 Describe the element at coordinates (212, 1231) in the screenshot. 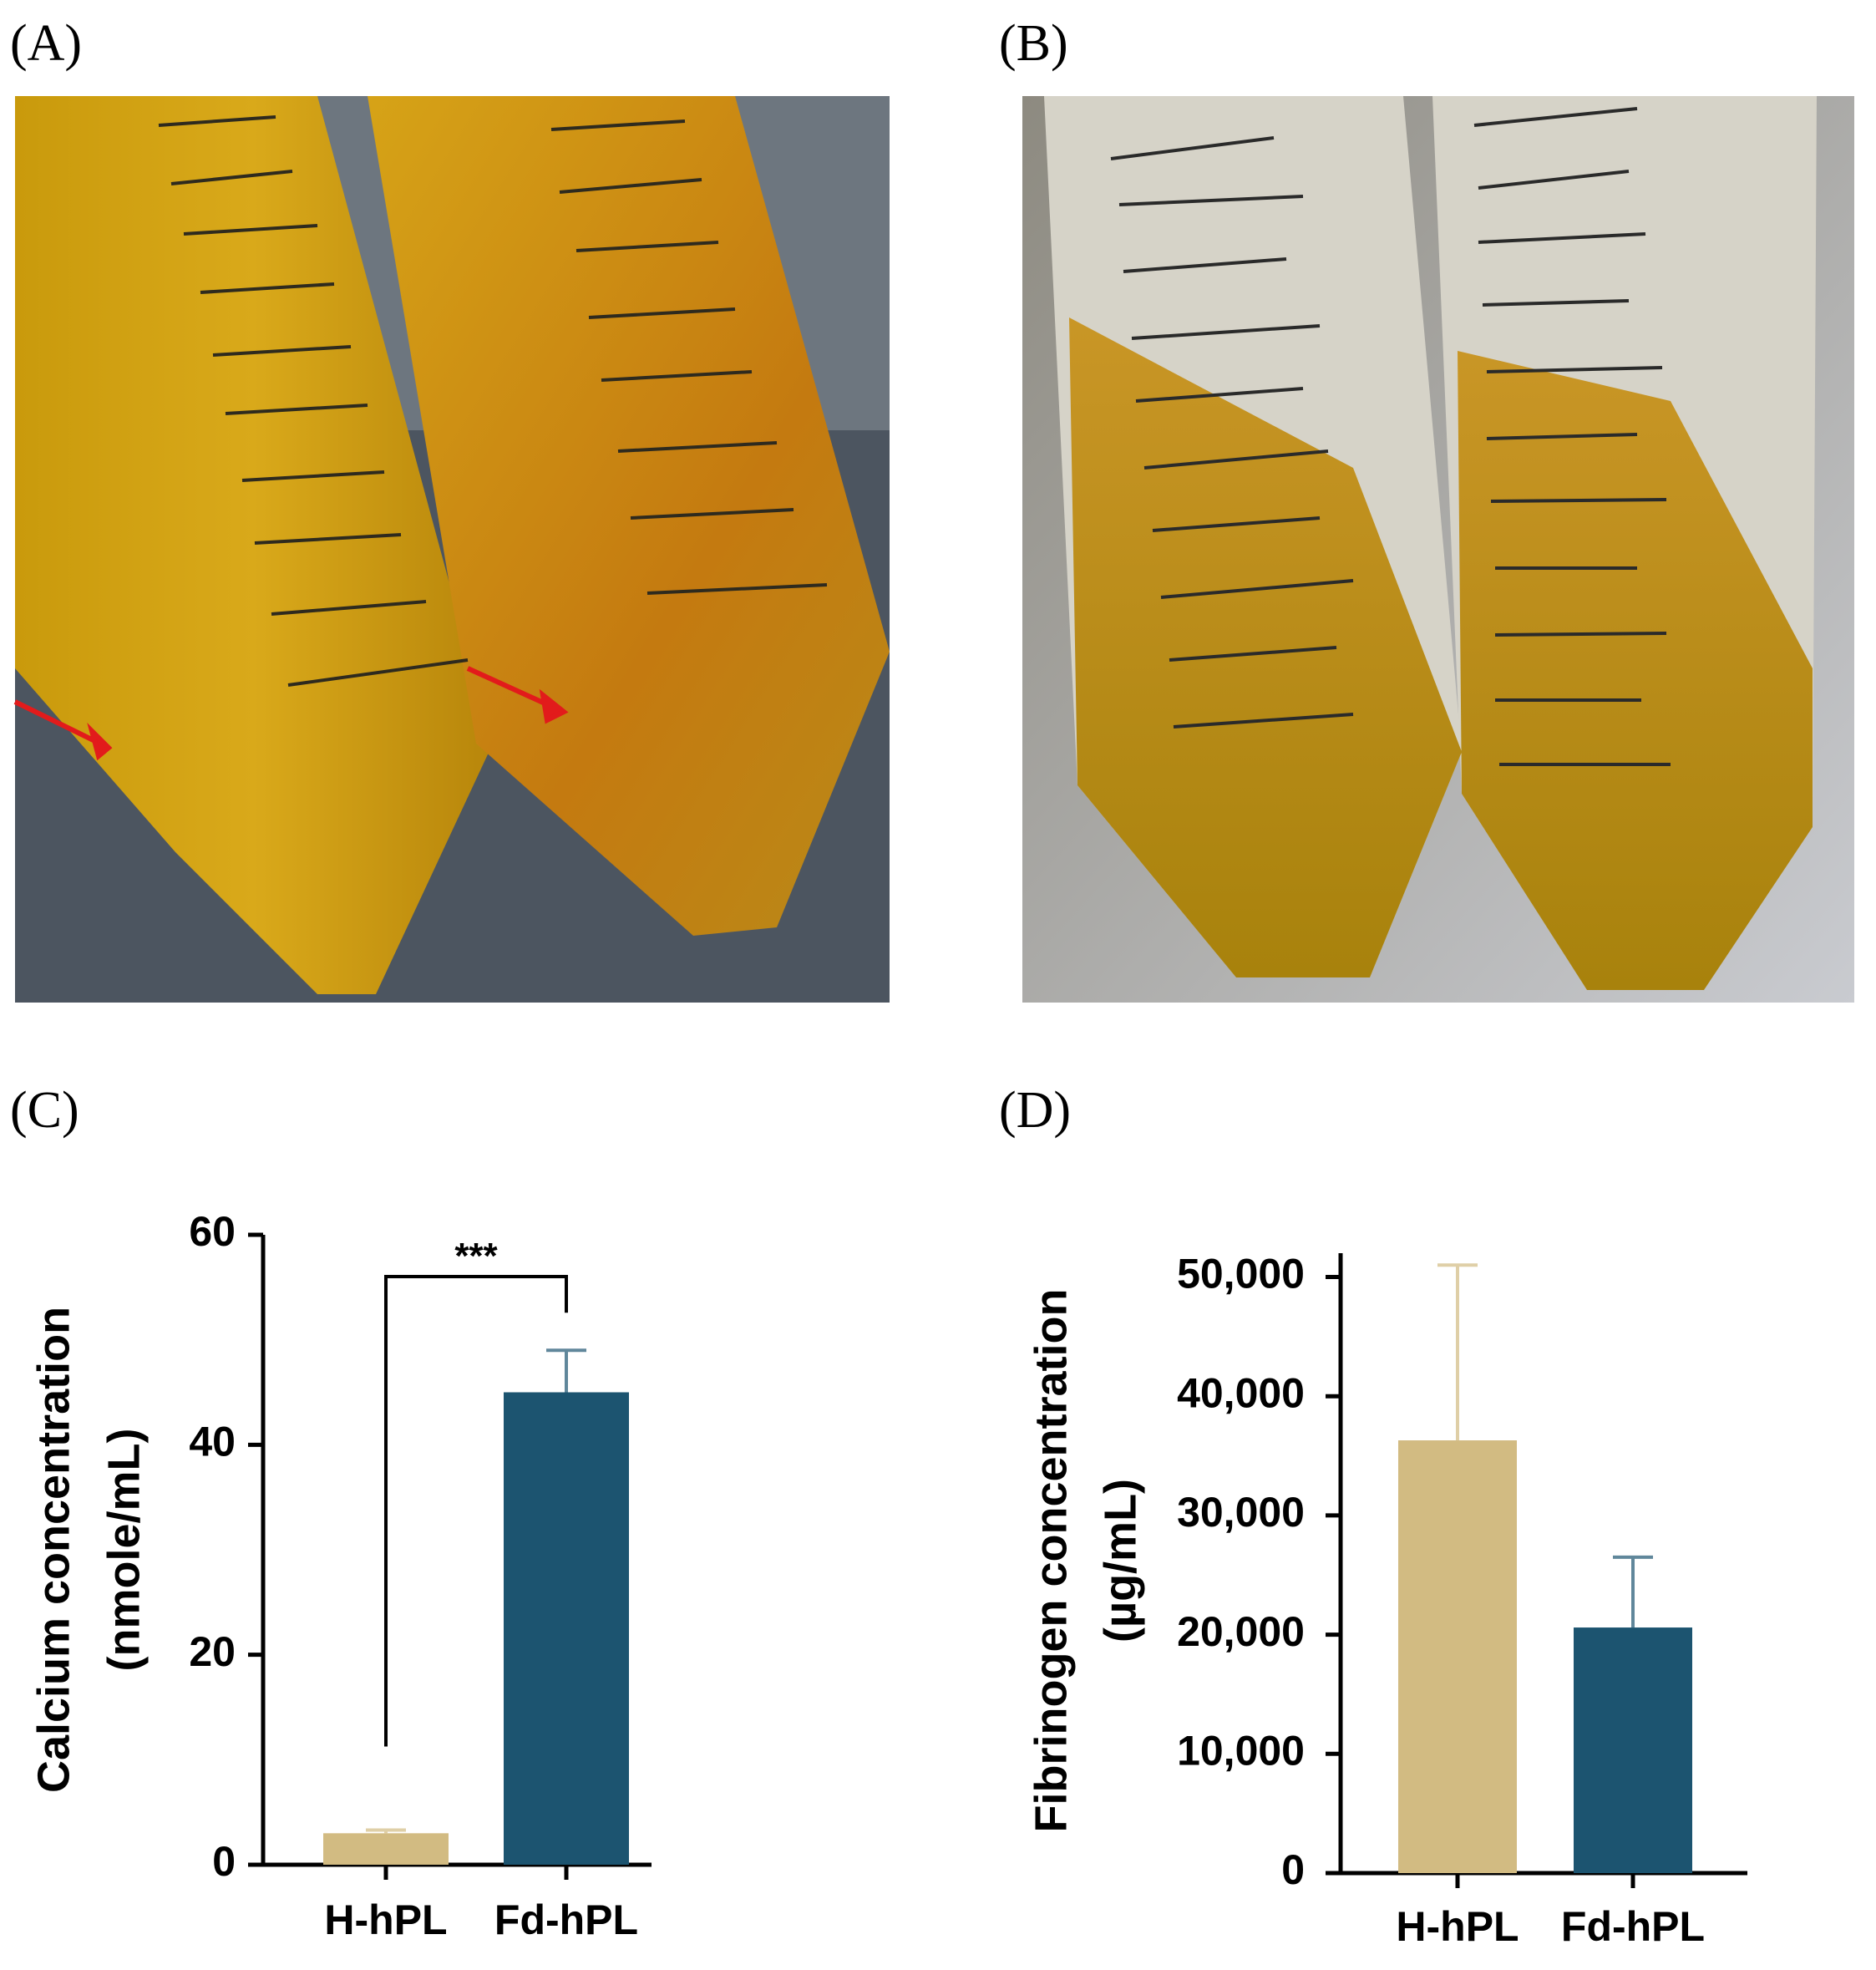

I see `y-tick-label: 60` at that location.